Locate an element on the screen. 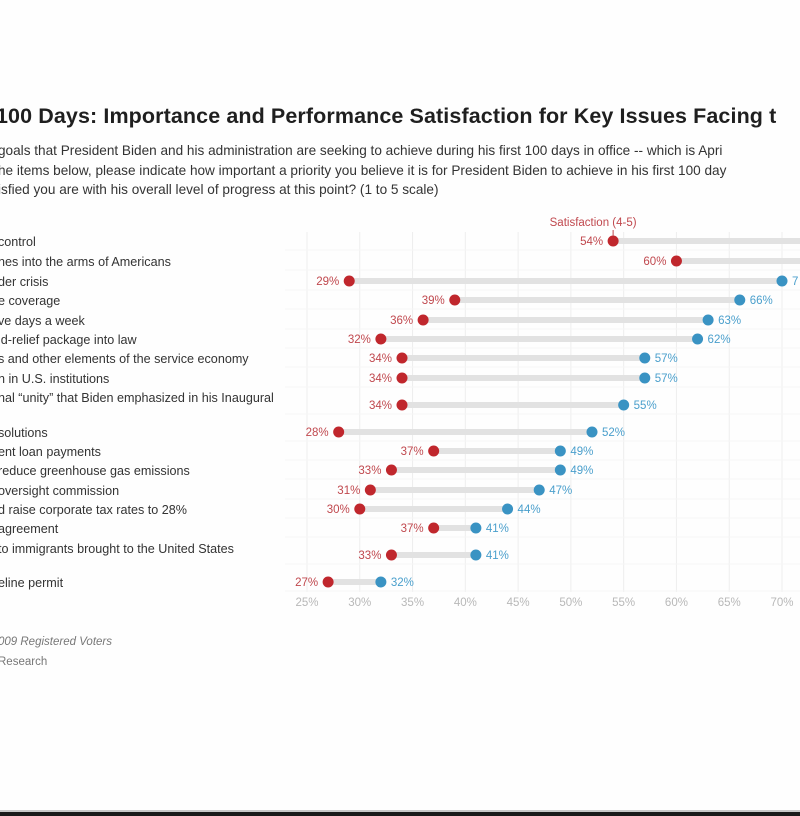  row-label: ent loan payments is located at coordinates (50, 452).